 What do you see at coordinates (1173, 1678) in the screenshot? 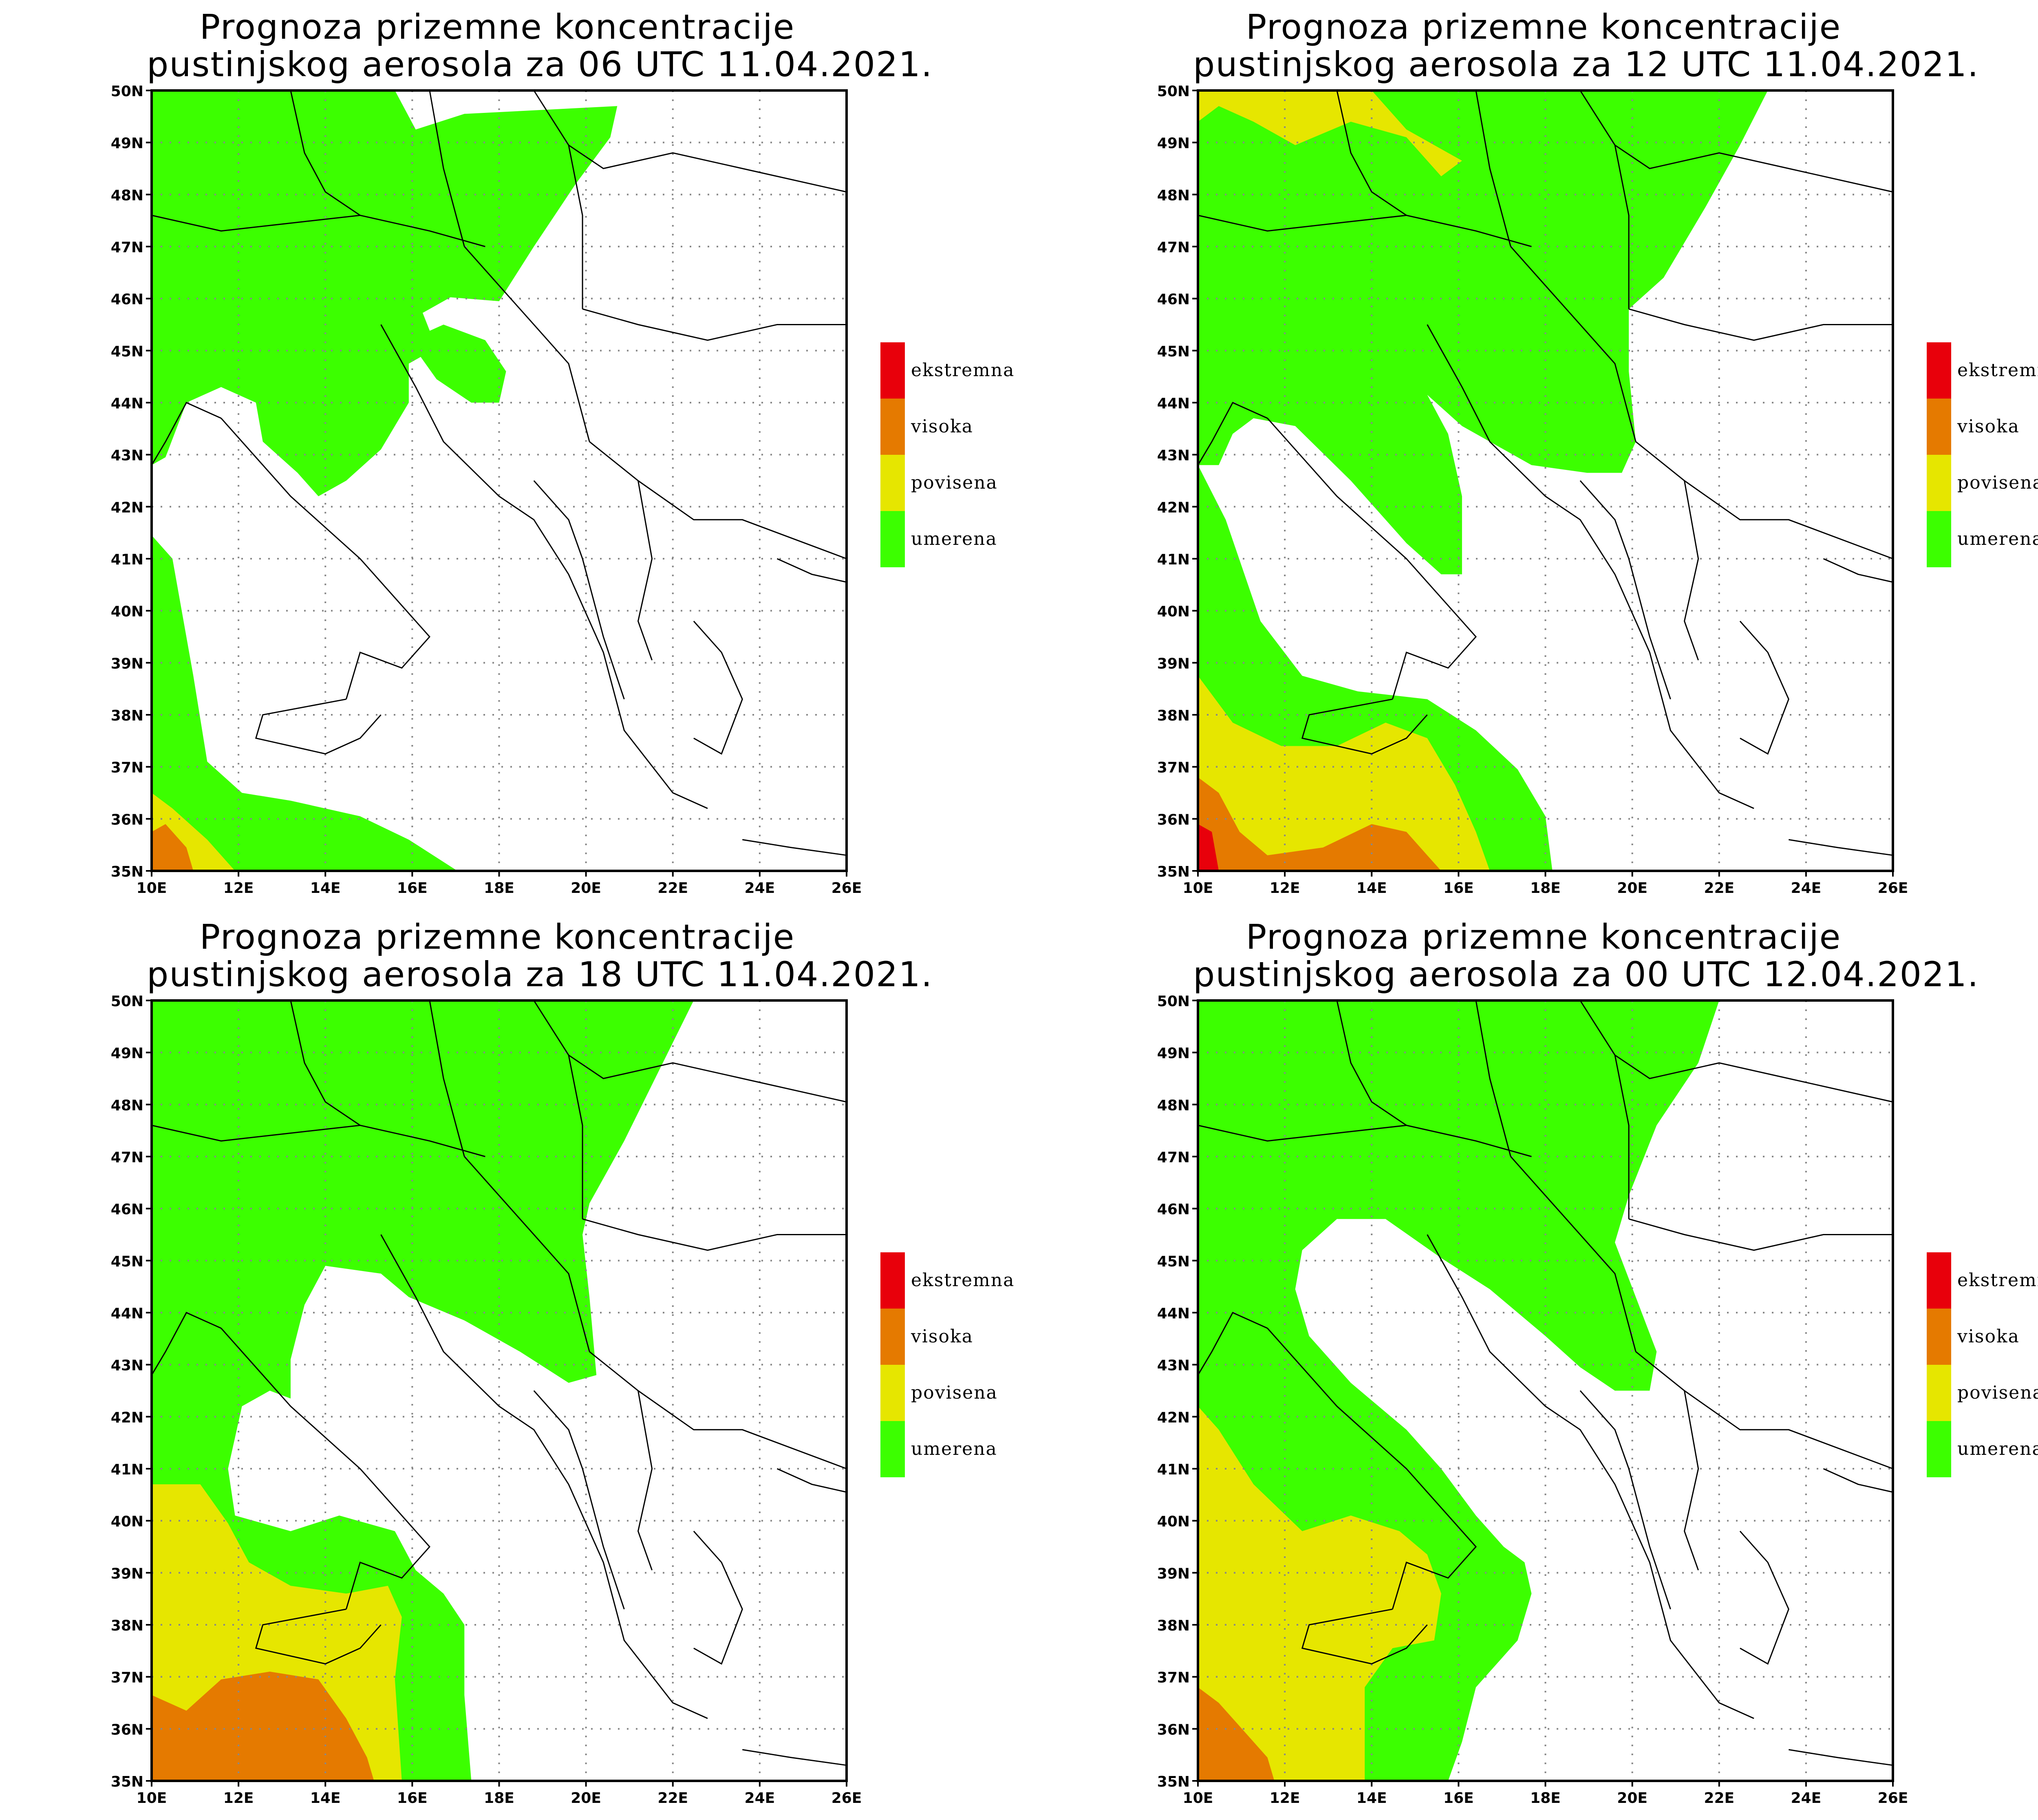
I see `lat-tick-label: 37N` at bounding box center [1173, 1678].